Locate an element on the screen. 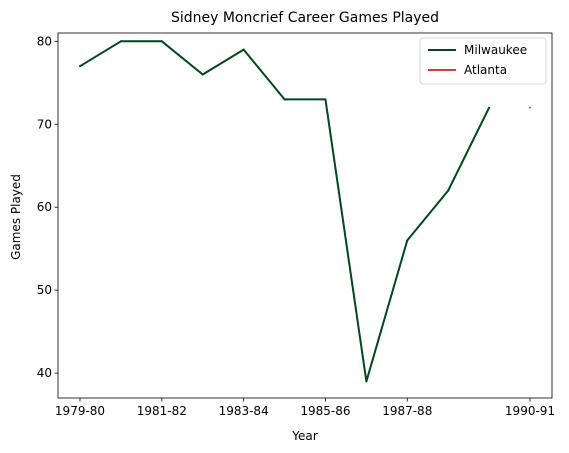  y-tick-label: 60 is located at coordinates (44, 207).